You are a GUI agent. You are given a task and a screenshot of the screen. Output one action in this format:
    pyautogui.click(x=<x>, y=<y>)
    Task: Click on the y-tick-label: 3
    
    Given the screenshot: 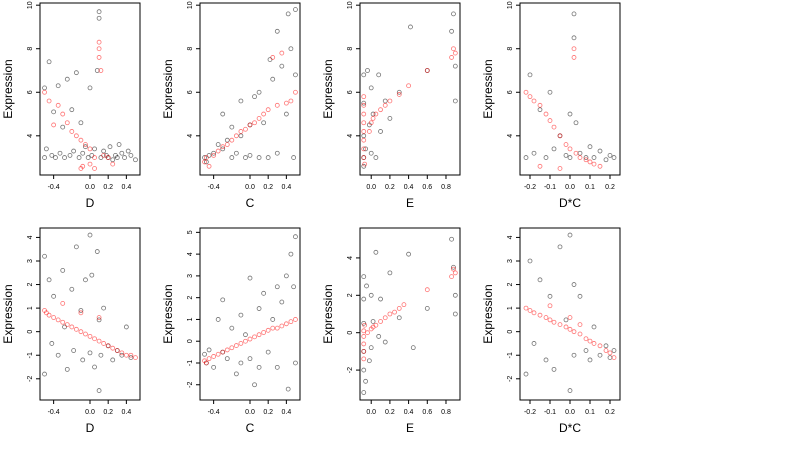 What is the action you would take?
    pyautogui.click(x=30, y=261)
    